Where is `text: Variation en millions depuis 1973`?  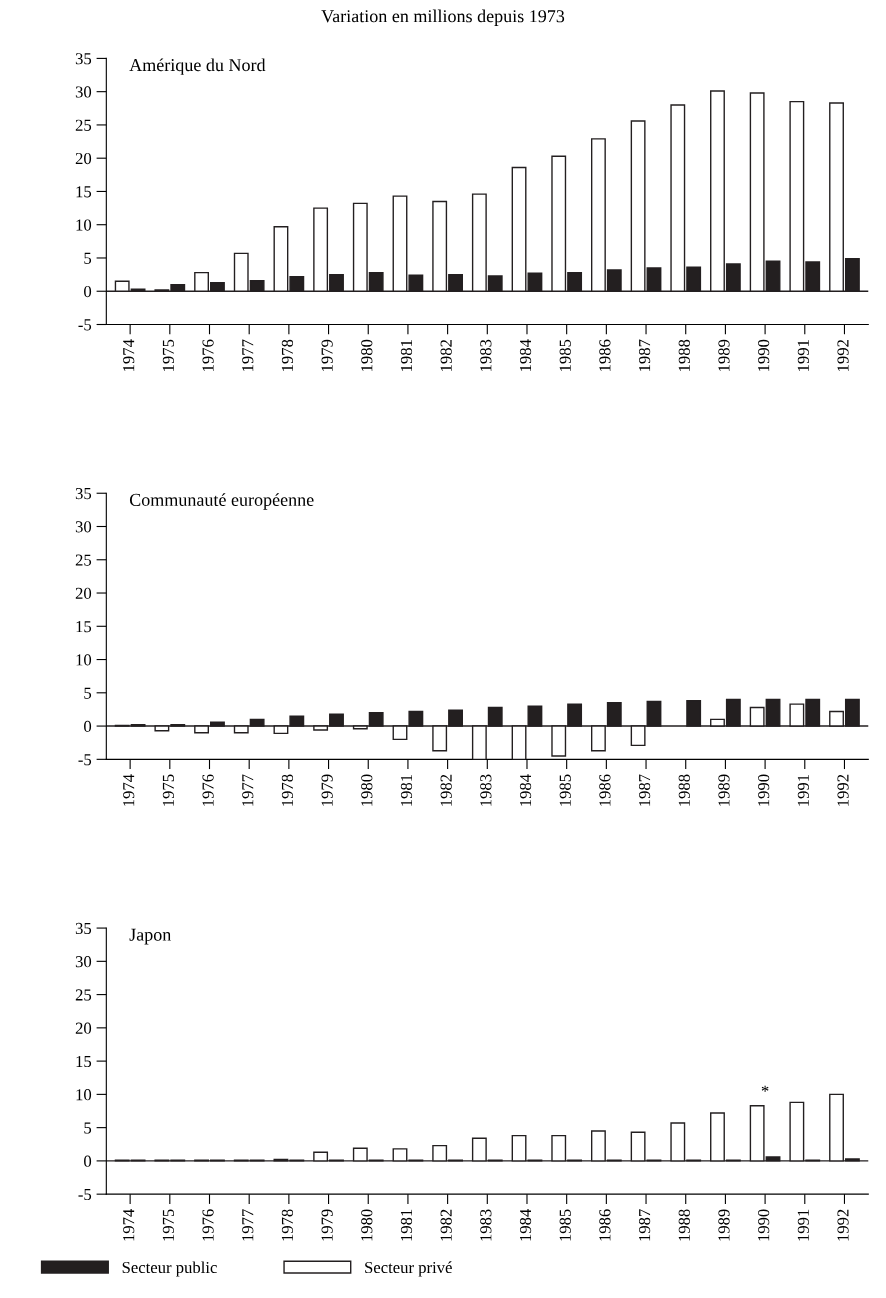 text: Variation en millions depuis 1973 is located at coordinates (443, 17).